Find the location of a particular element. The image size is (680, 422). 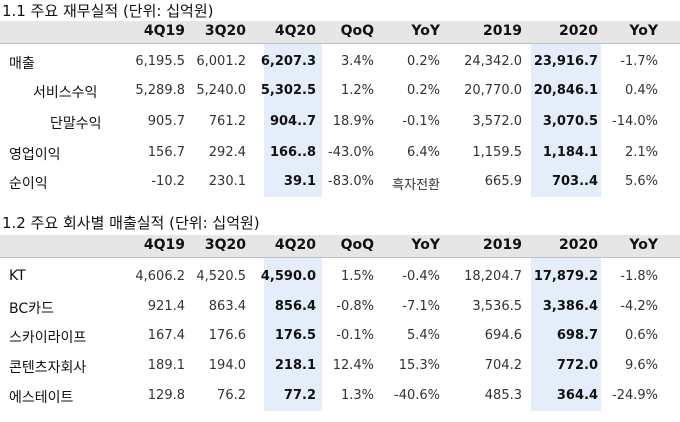

table1-row-label: 단말수익 is located at coordinates (76, 124).